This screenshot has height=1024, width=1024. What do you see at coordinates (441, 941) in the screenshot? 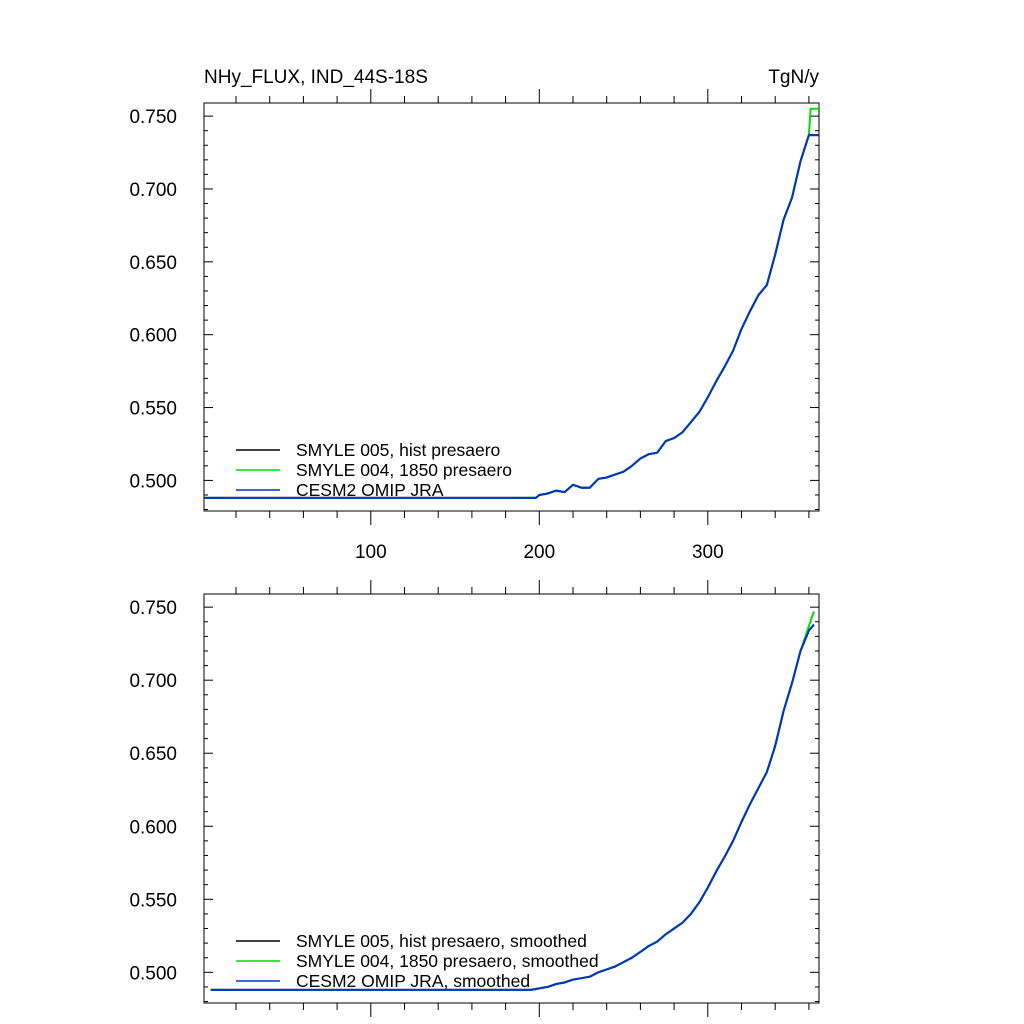
I see `legend-label-0: SMYLE 005, hist presaero, smoothed` at bounding box center [441, 941].